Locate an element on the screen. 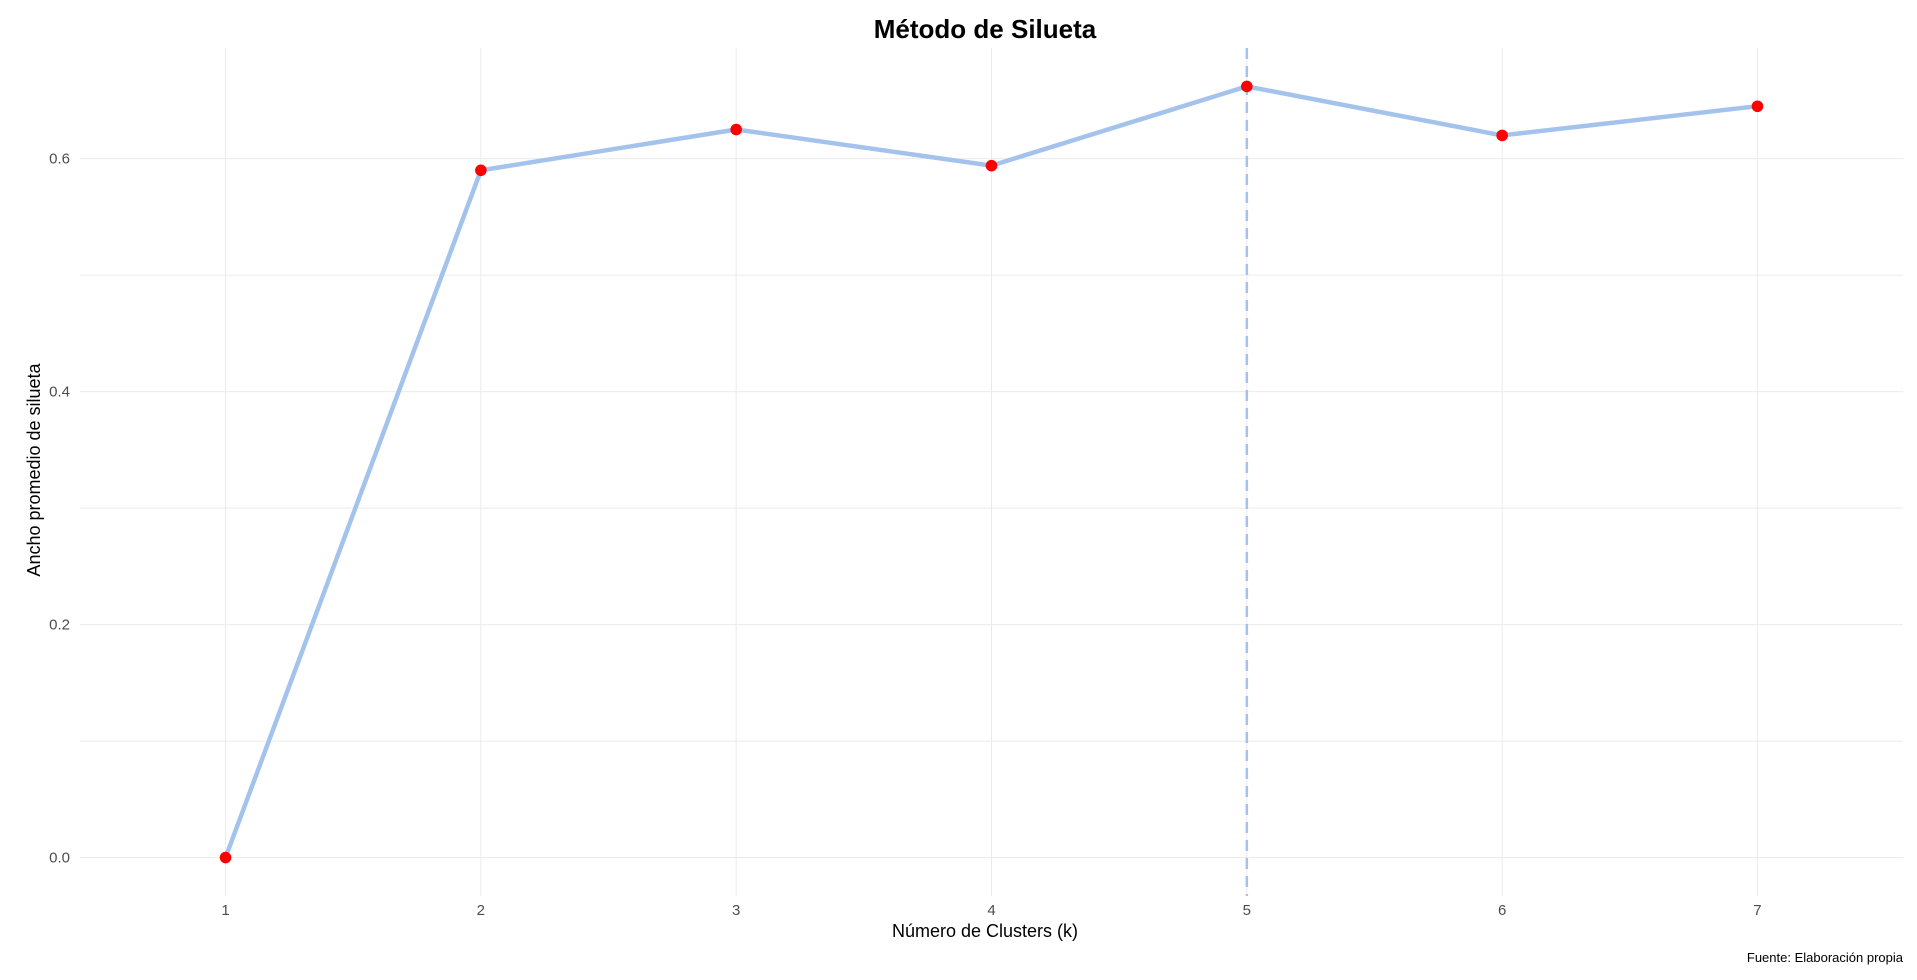 Image resolution: width=1917 pixels, height=980 pixels. x-tick-label: 6 is located at coordinates (1502, 910).